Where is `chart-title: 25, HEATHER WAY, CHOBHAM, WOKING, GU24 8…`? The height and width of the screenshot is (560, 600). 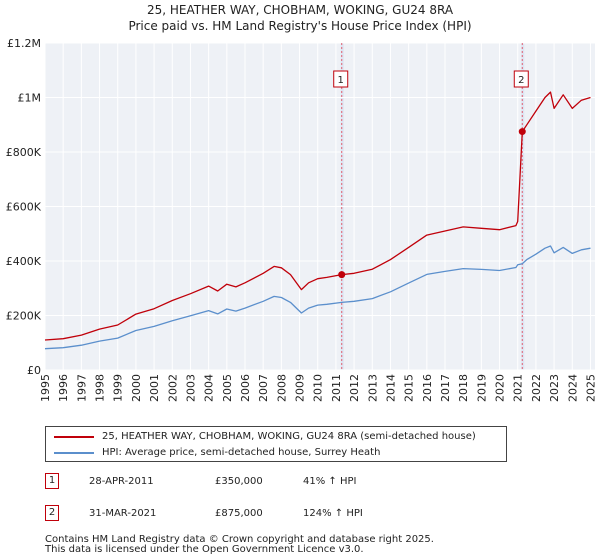
chart-title: 25, HEATHER WAY, CHOBHAM, WOKING, GU24 8… is located at coordinates (300, 10).